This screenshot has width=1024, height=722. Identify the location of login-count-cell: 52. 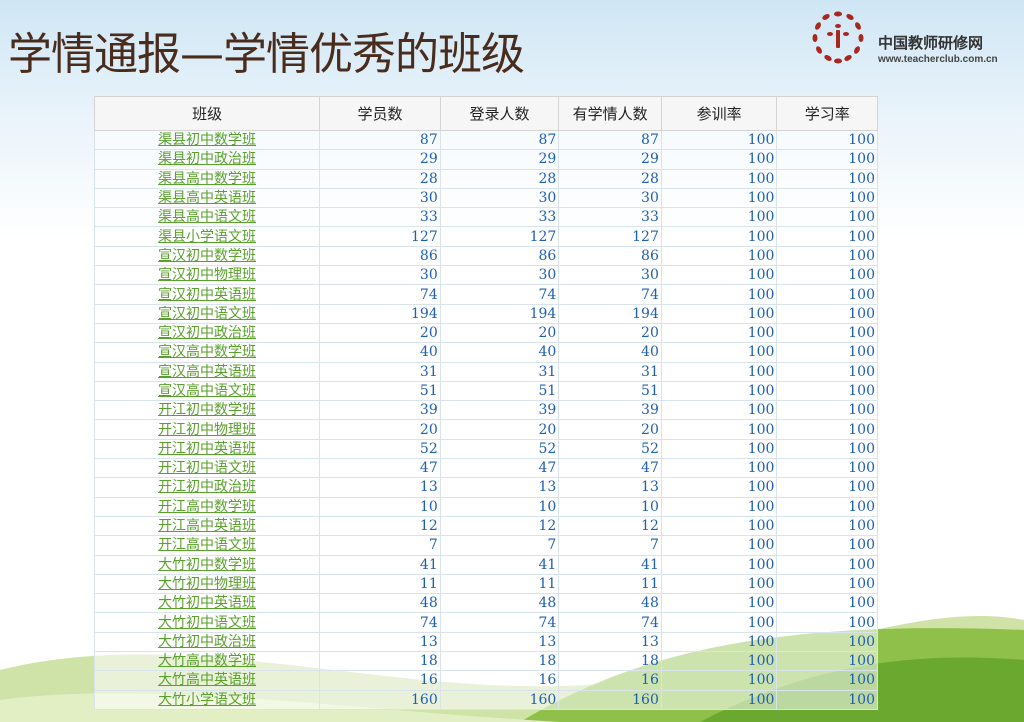
(499, 449).